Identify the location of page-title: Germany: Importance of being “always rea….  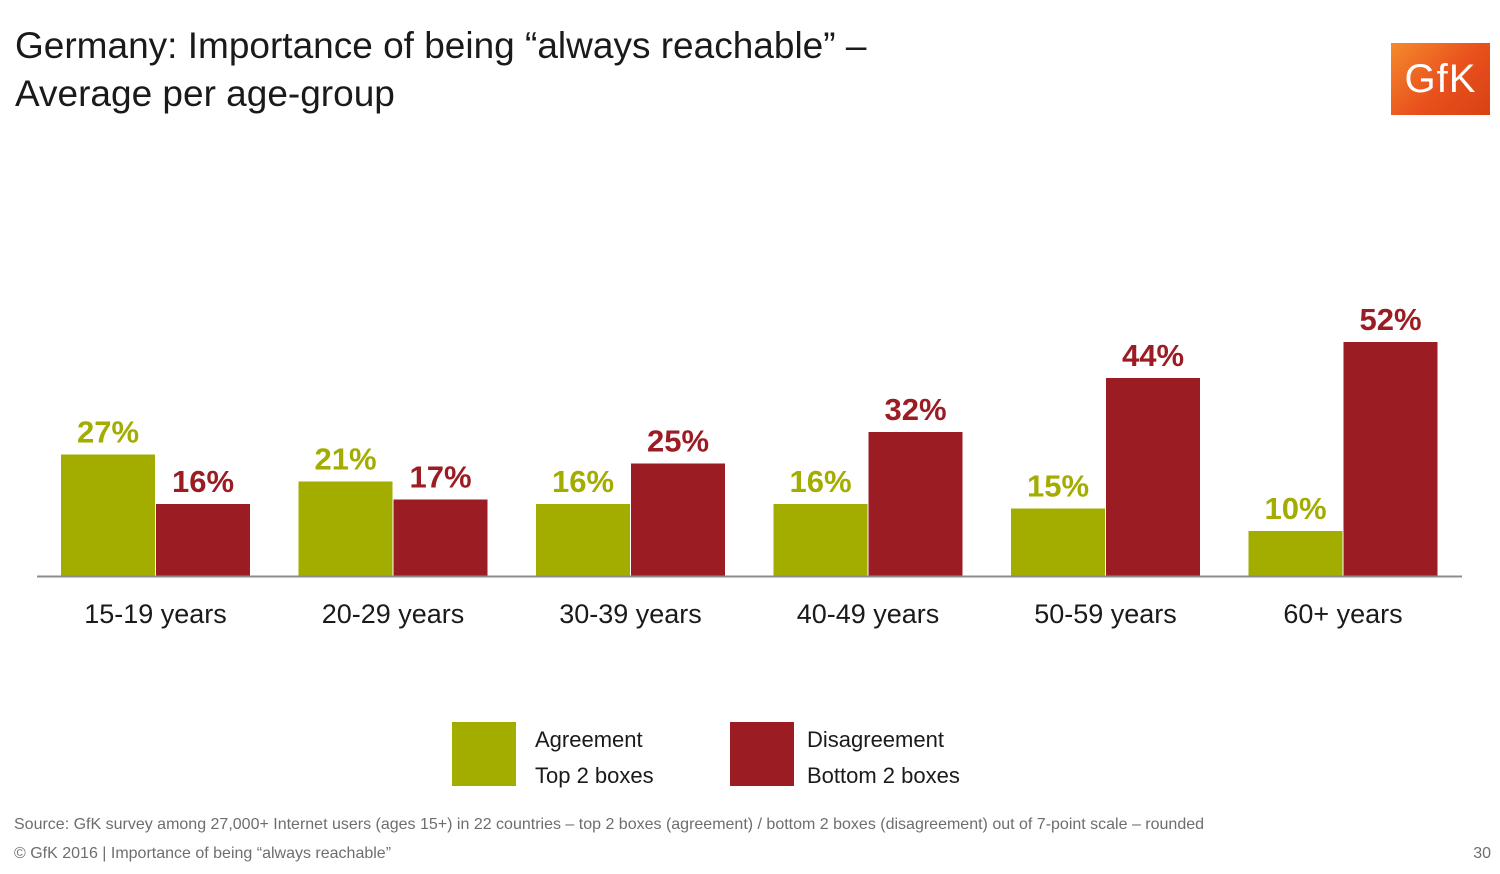
(590, 70).